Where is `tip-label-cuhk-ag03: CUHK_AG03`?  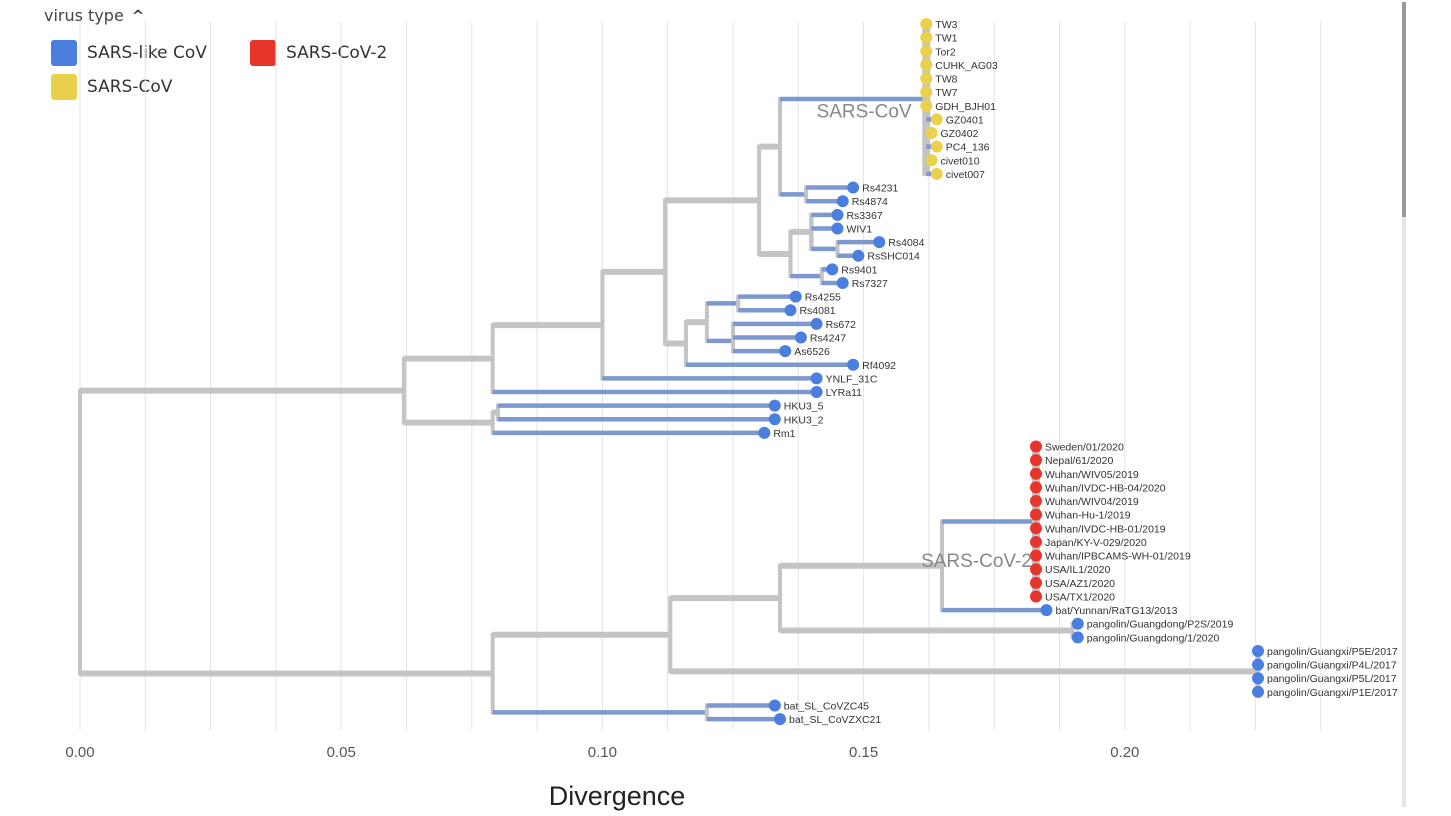 tip-label-cuhk-ag03: CUHK_AG03 is located at coordinates (966, 66).